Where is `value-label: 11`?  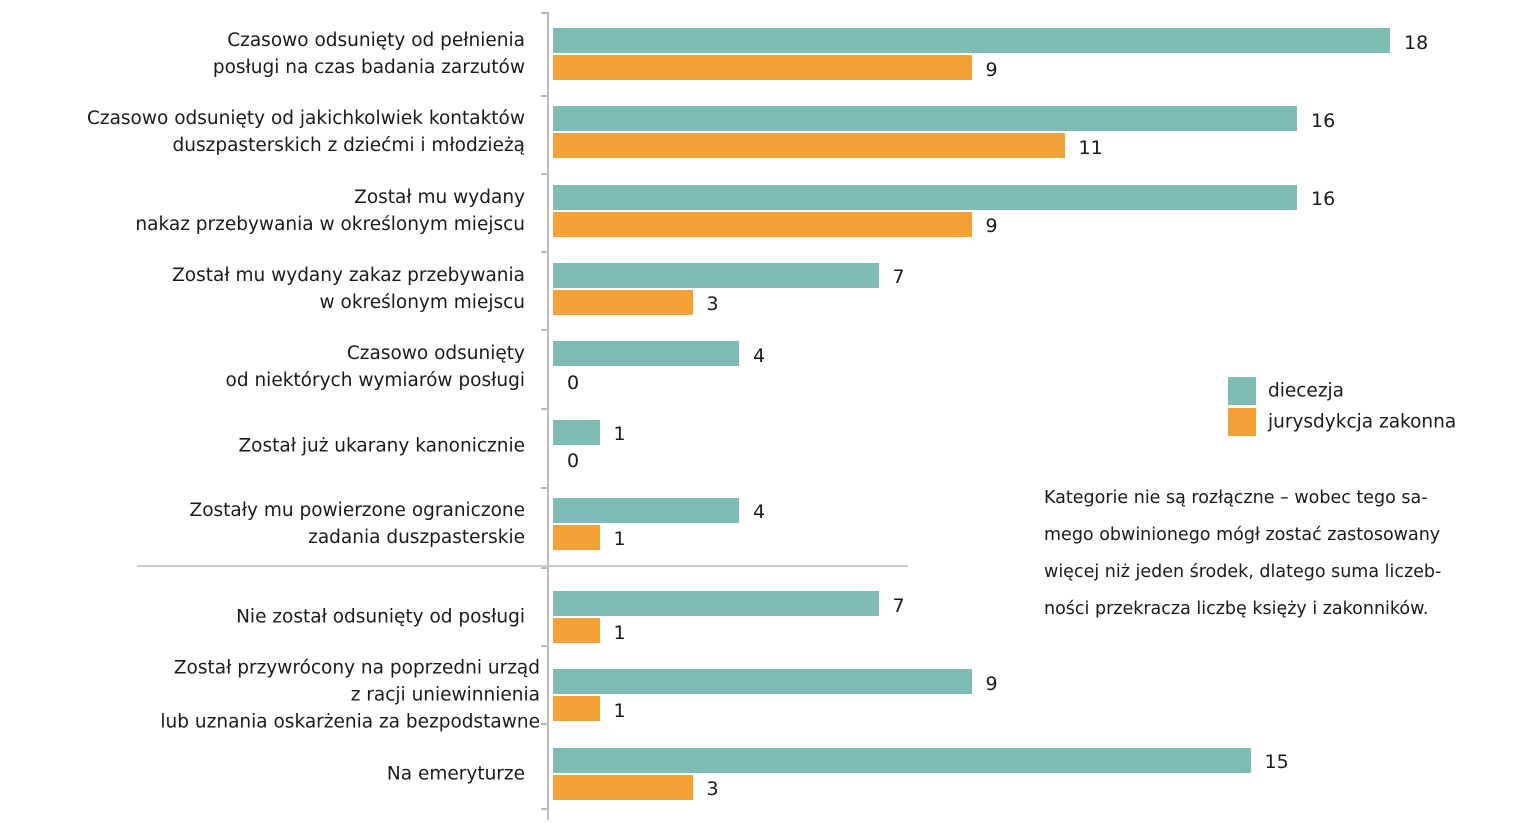
value-label: 11 is located at coordinates (1090, 147).